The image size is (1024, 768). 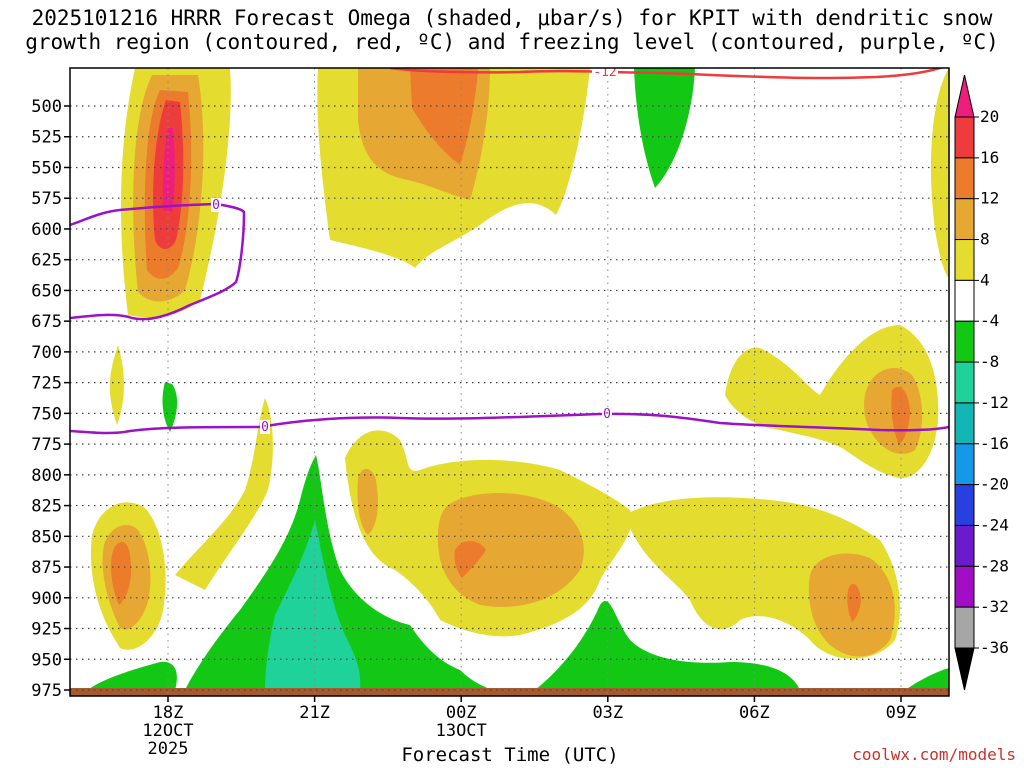 I want to click on omega-region-12-lower-left, so click(x=121, y=573).